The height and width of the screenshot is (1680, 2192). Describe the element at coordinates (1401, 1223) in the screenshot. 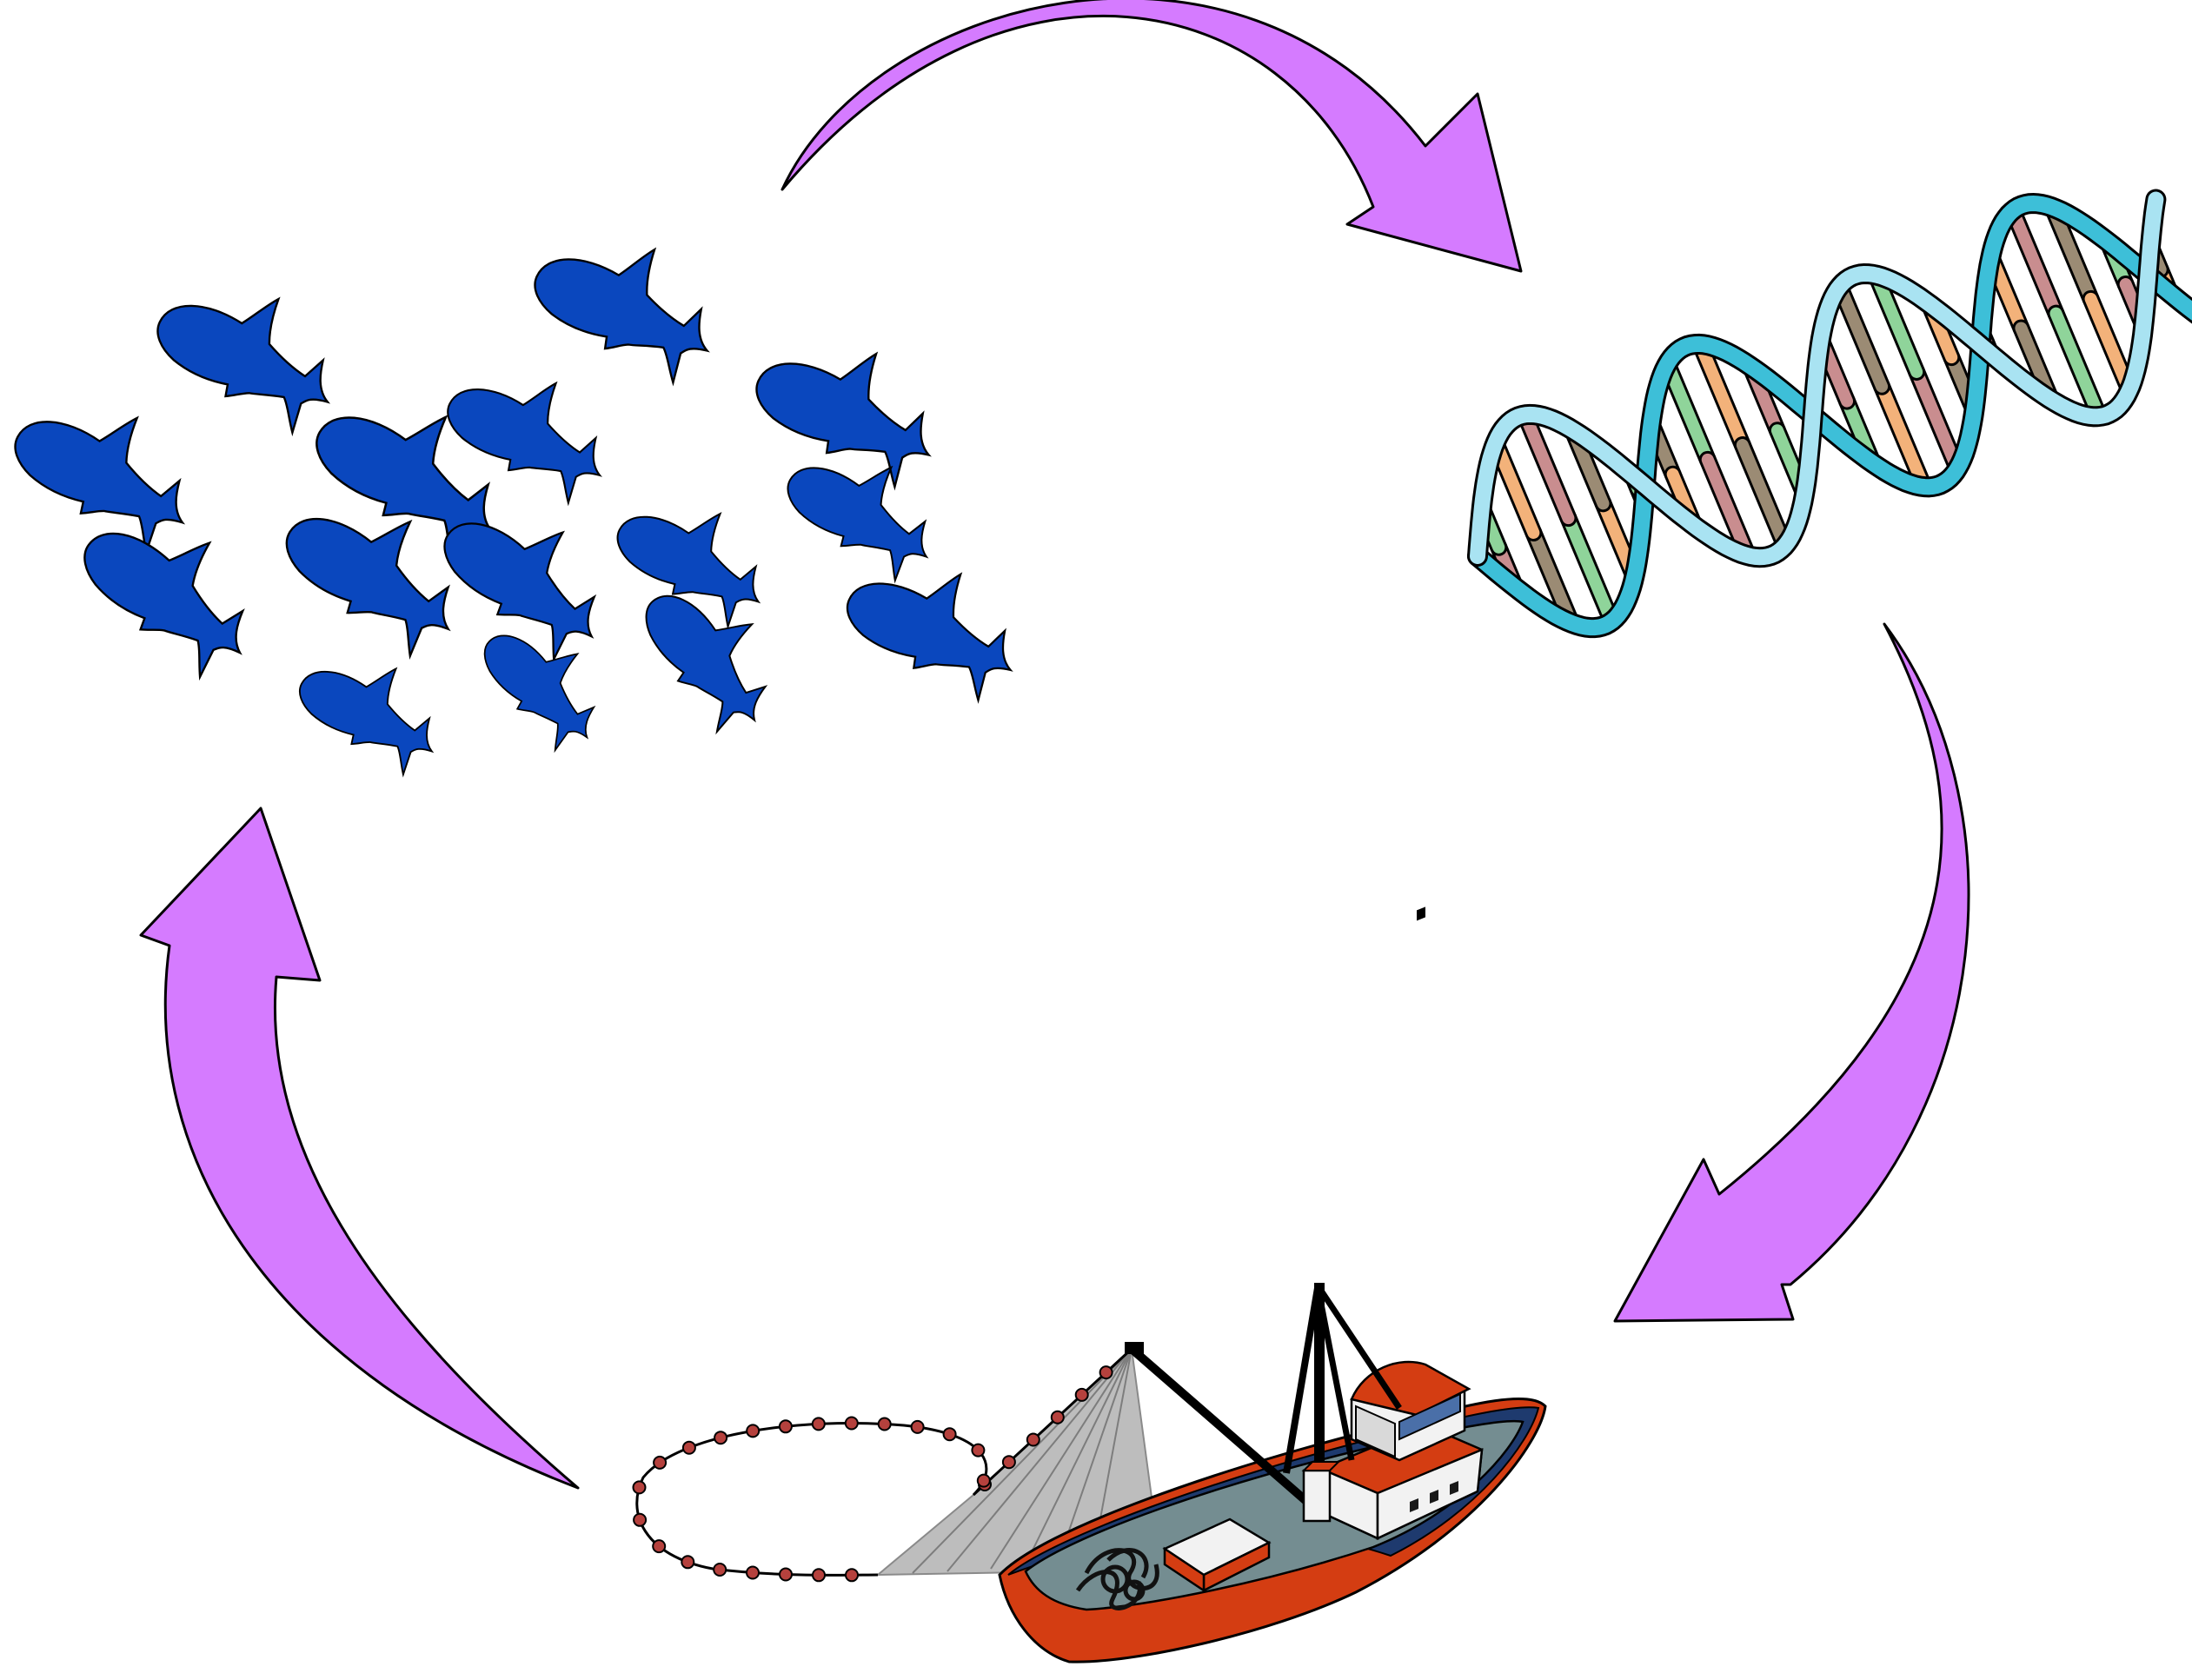

I see `cabin` at that location.